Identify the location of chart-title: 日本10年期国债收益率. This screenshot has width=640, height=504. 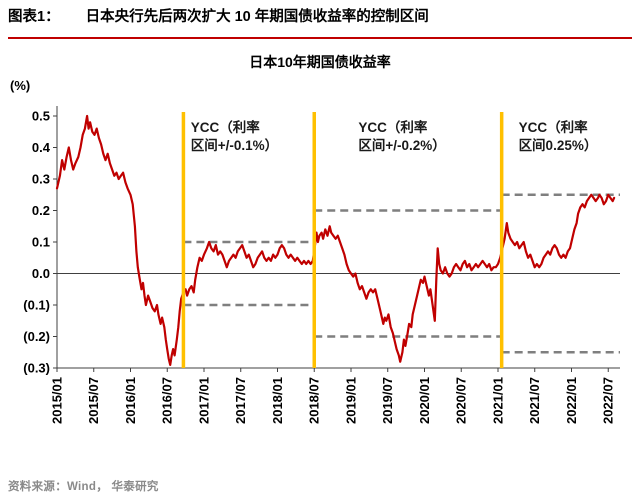
(320, 62).